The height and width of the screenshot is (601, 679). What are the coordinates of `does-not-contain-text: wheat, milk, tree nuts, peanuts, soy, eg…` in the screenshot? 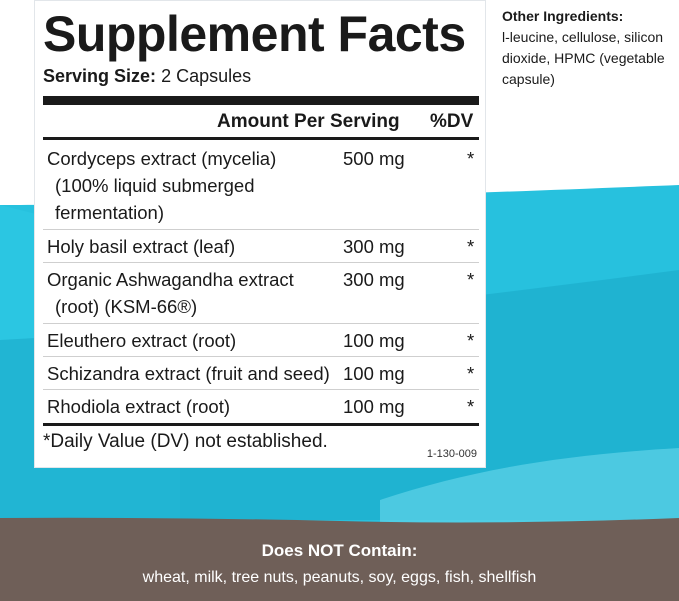 It's located at (339, 577).